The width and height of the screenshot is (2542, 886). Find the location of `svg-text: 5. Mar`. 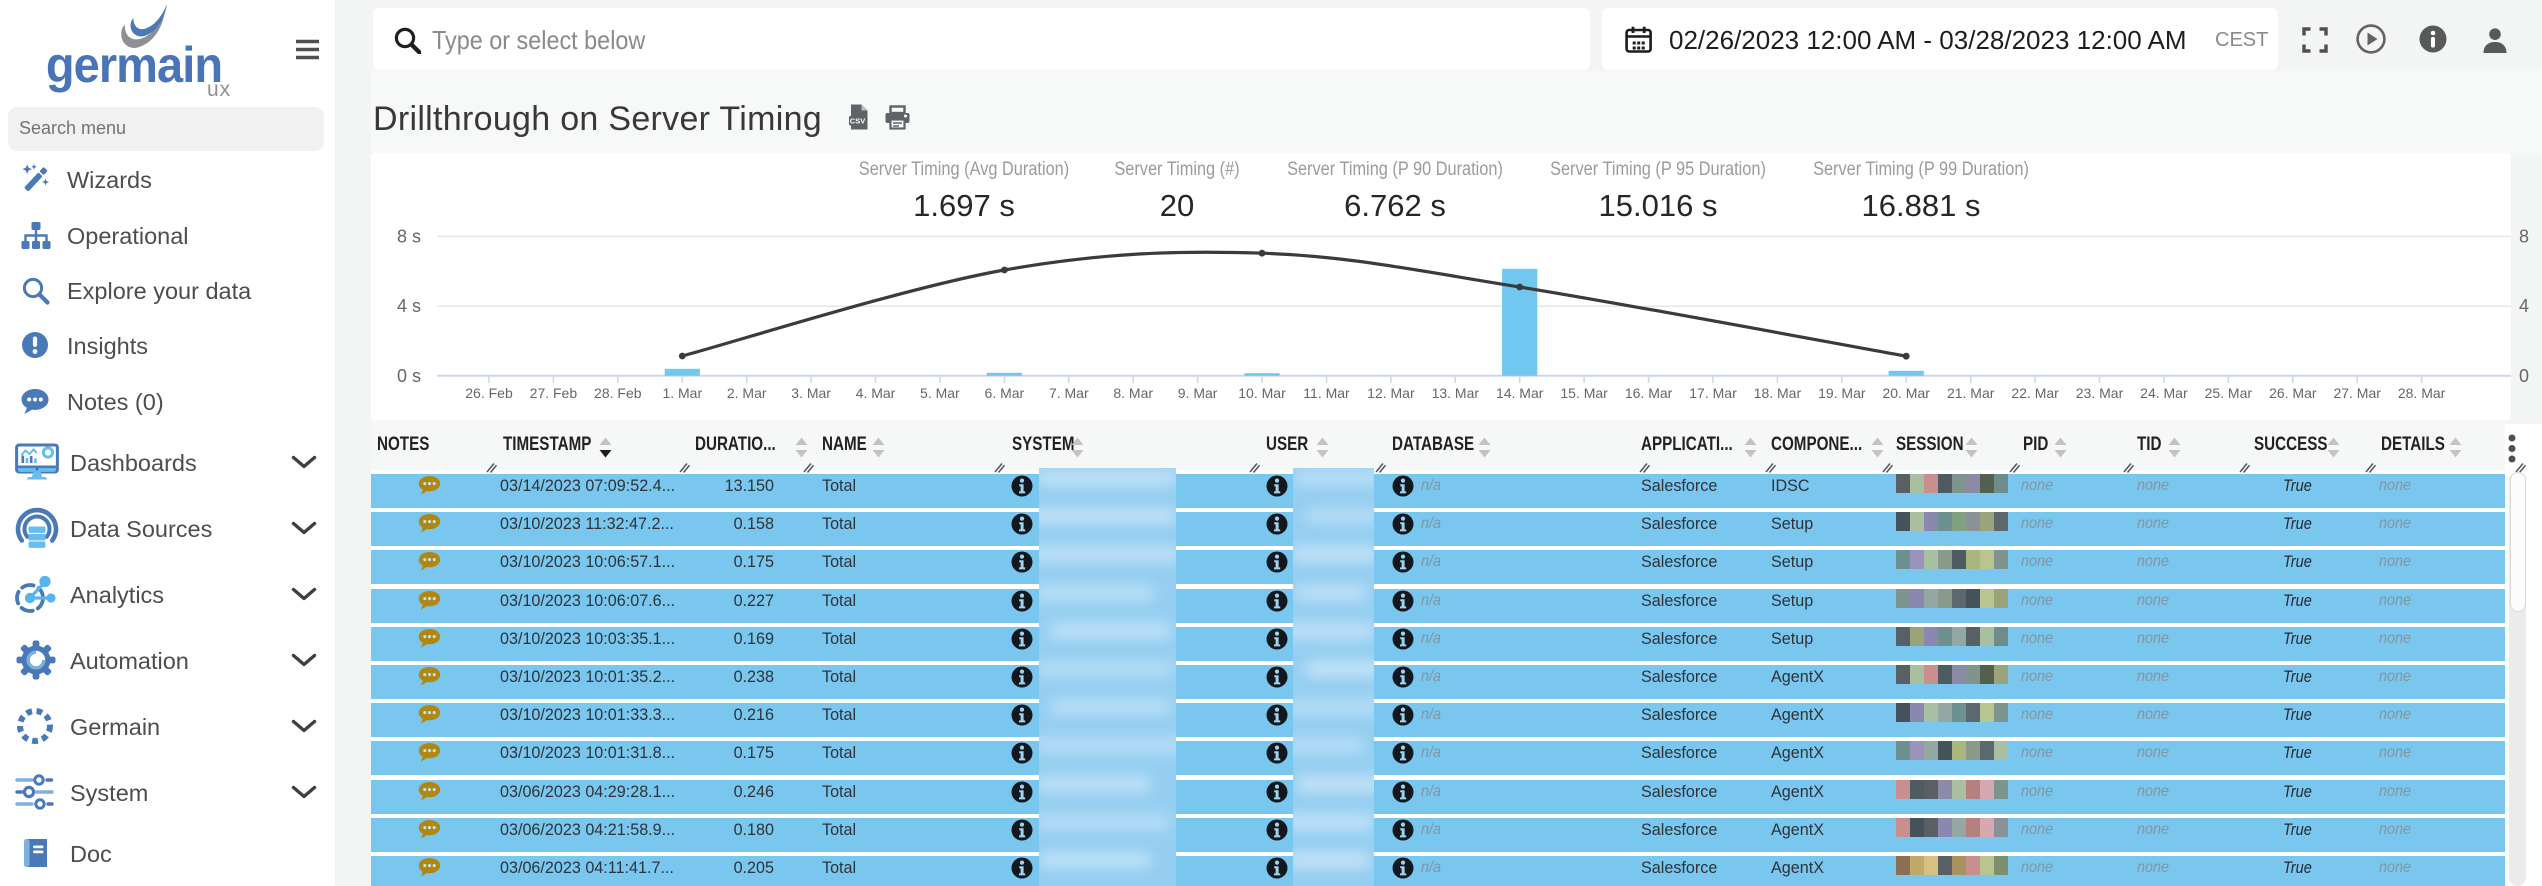

svg-text: 5. Mar is located at coordinates (940, 393).